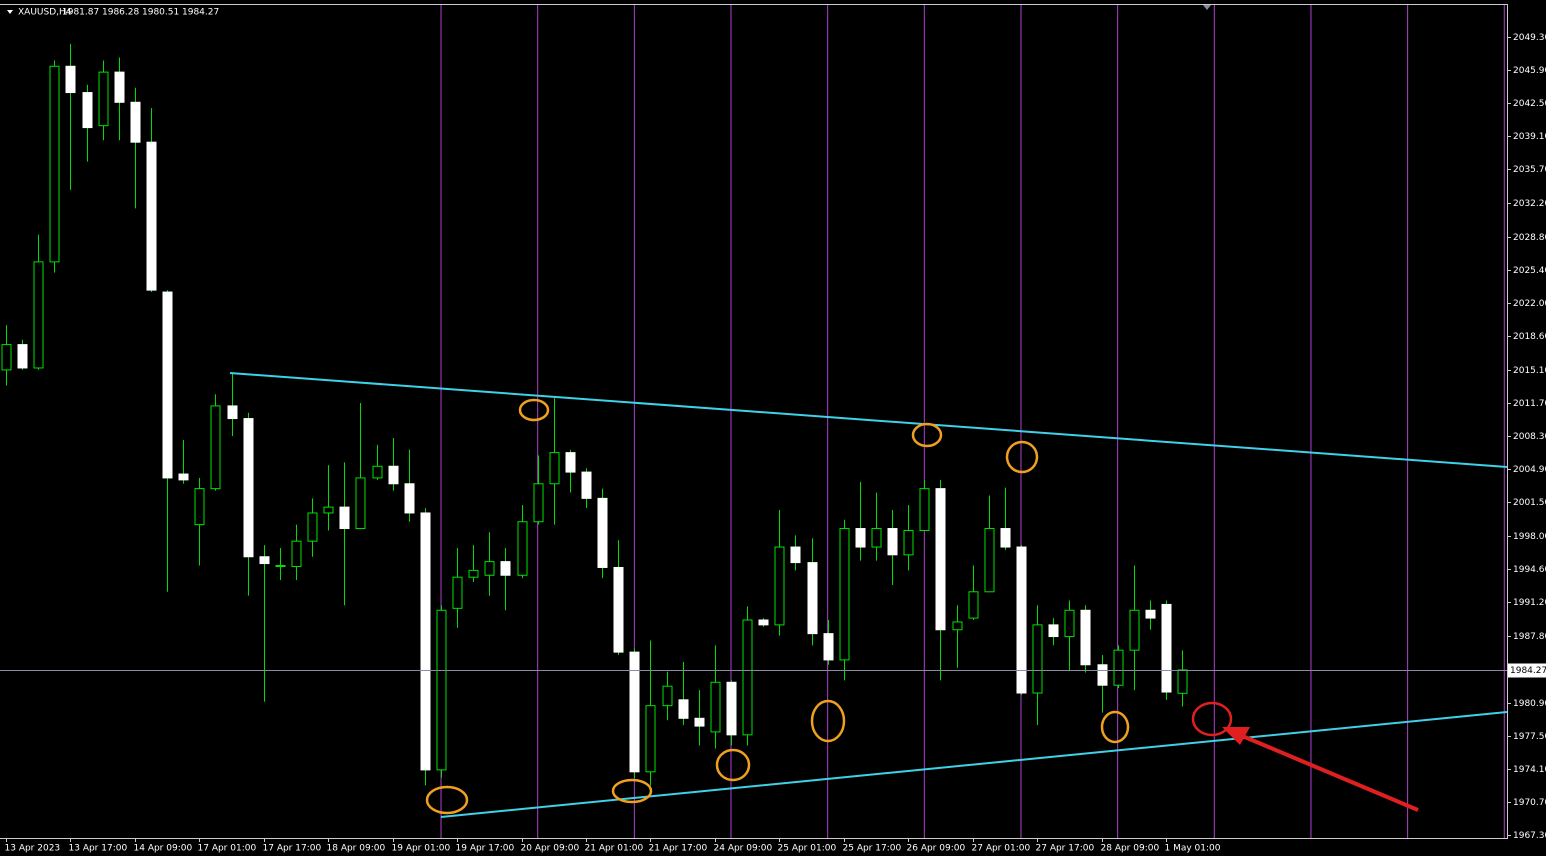 Image resolution: width=1546 pixels, height=856 pixels. I want to click on y-tick-label: 2011.70, so click(1529, 404).